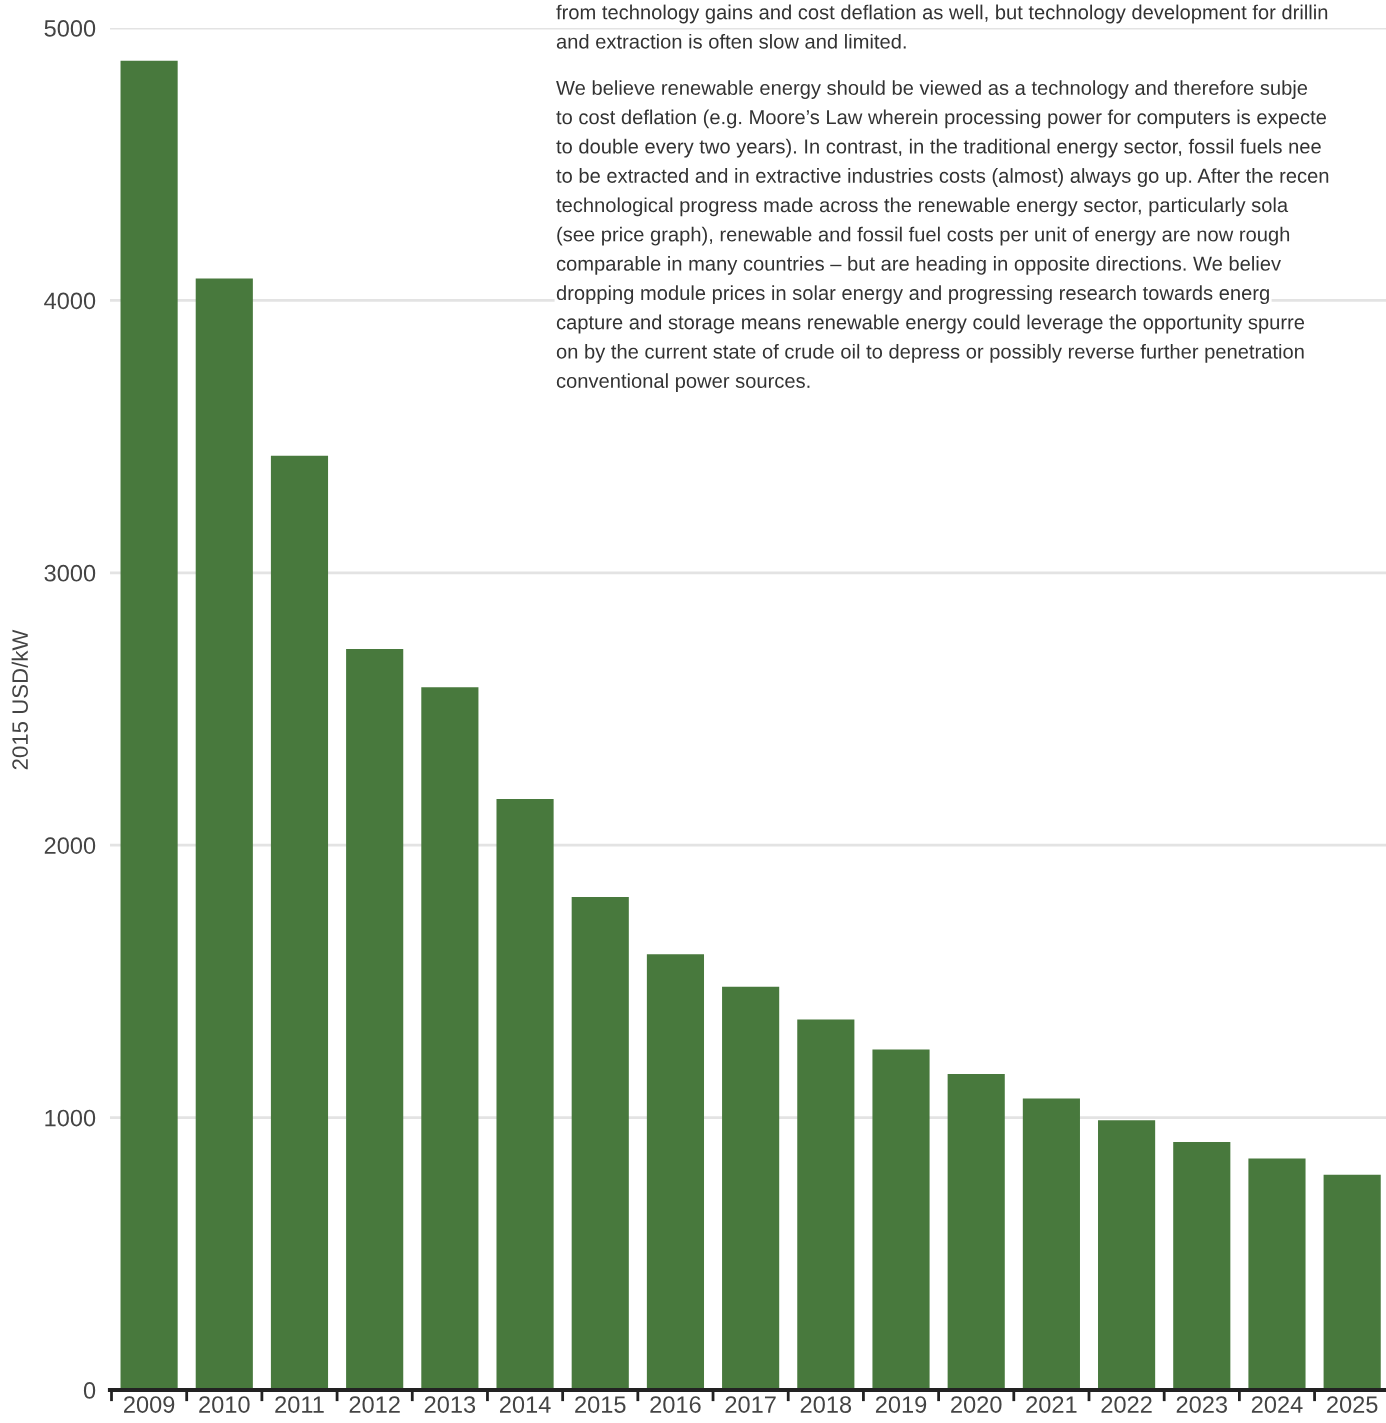  I want to click on annotation: comparable in many countries – but are heading in opposite directions. We believ, so click(918, 265).